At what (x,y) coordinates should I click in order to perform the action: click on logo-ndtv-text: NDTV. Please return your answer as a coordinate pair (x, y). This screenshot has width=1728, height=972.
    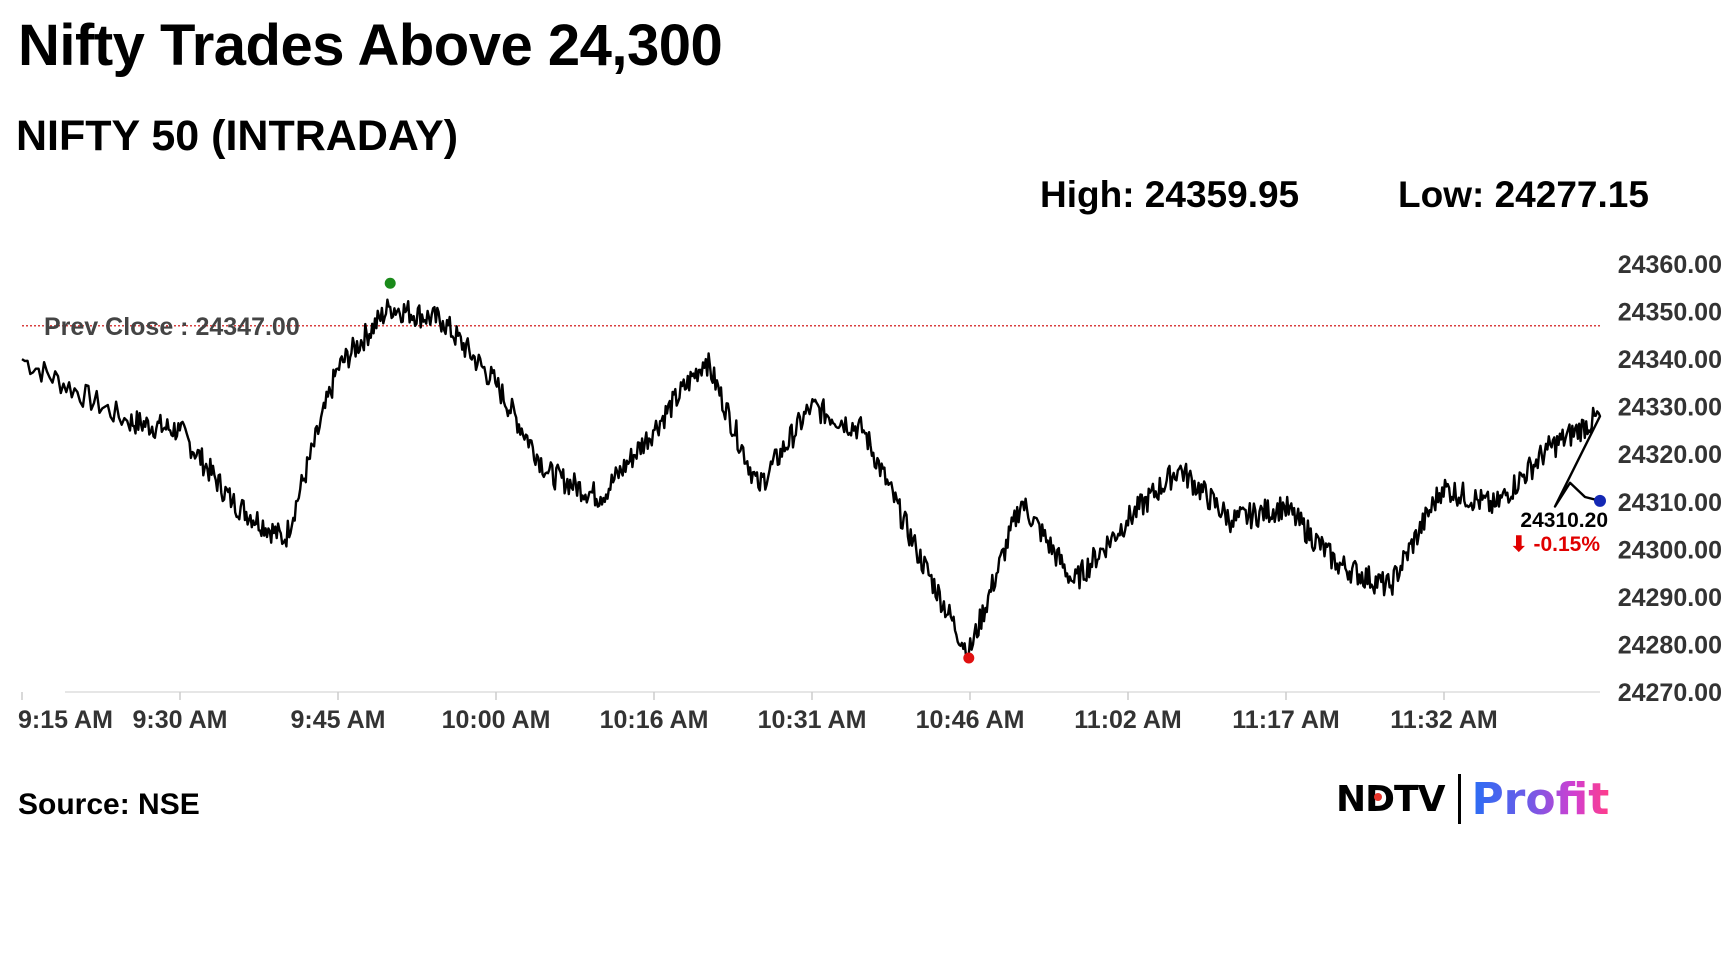
    Looking at the image, I should click on (1390, 799).